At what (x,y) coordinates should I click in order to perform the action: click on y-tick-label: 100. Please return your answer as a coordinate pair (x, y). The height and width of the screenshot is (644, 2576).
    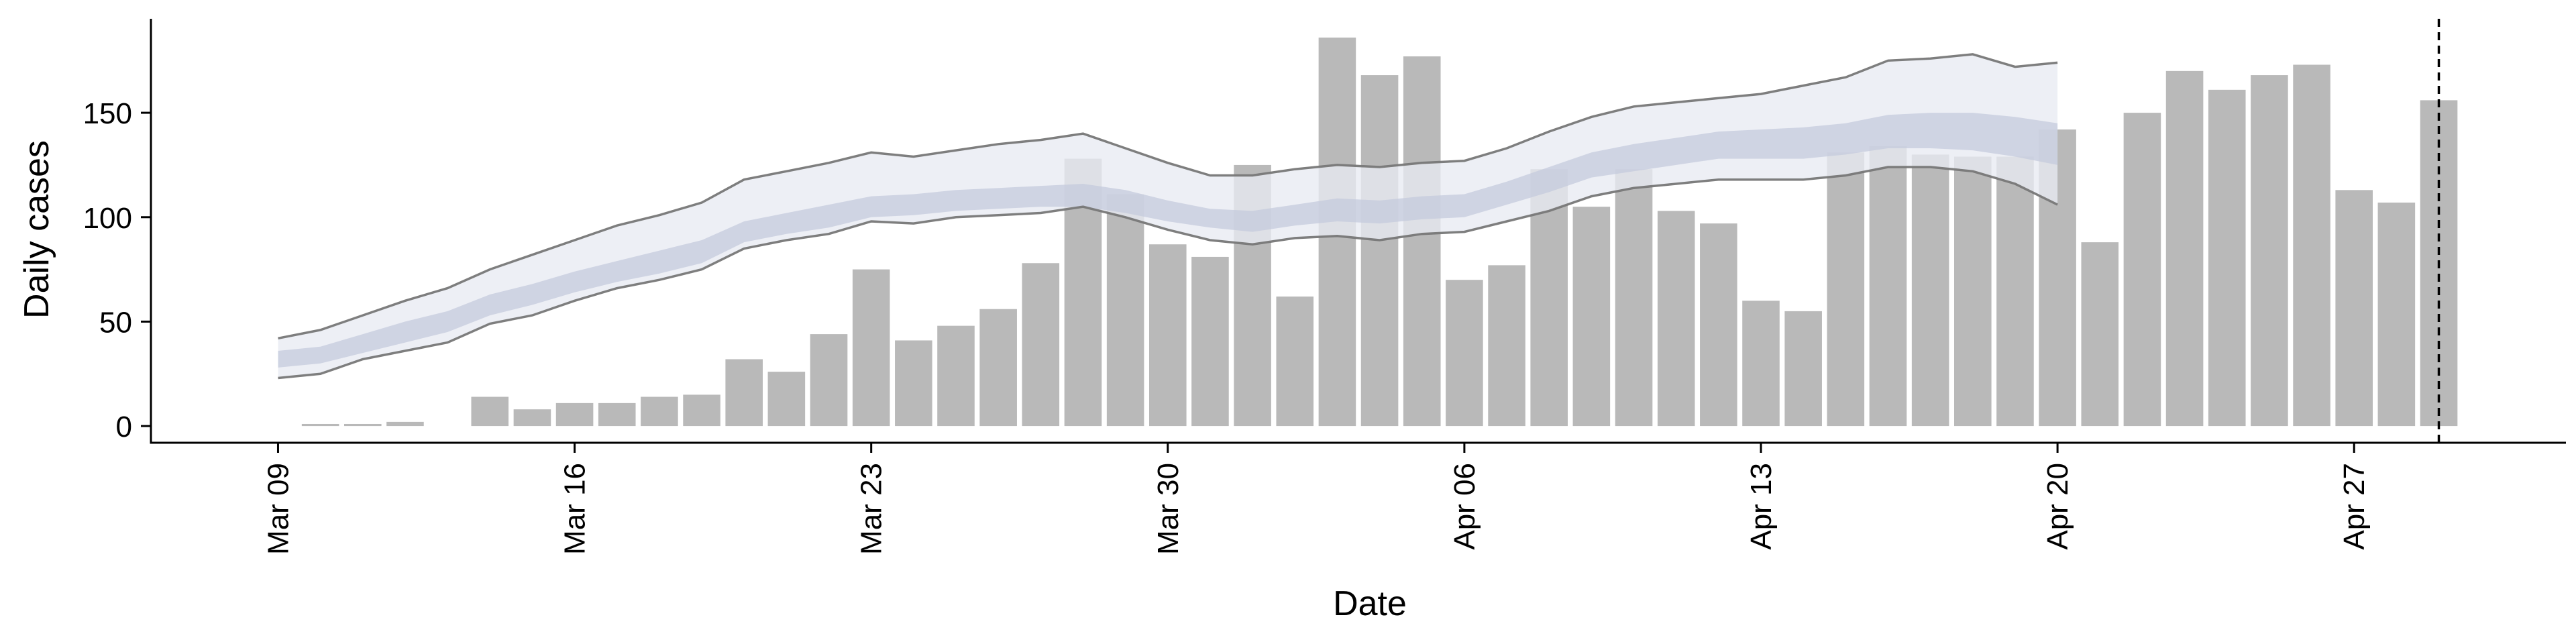
    Looking at the image, I should click on (107, 218).